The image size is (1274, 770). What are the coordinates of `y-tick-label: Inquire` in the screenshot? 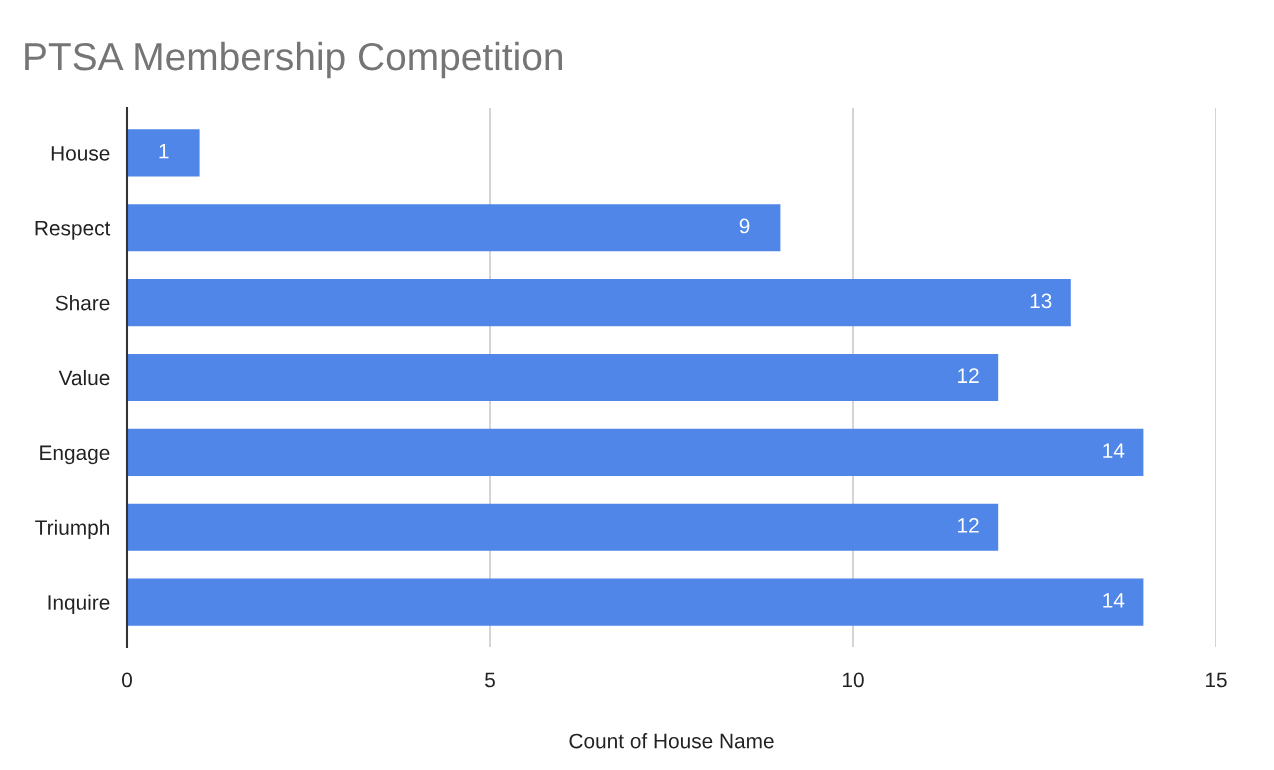 It's located at (79, 604).